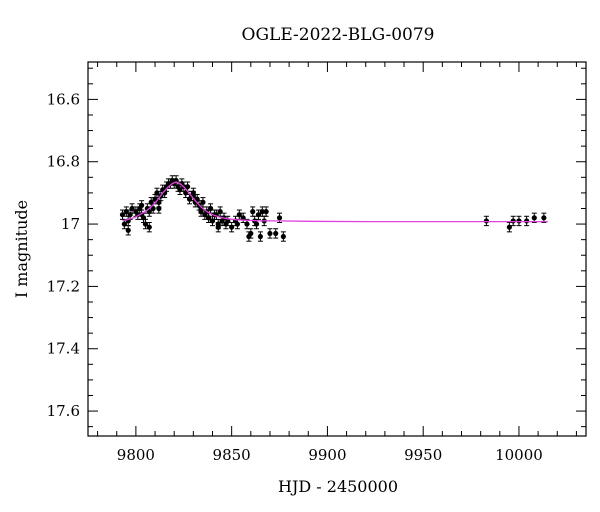  I want to click on x-tick-label: 9950, so click(423, 455).